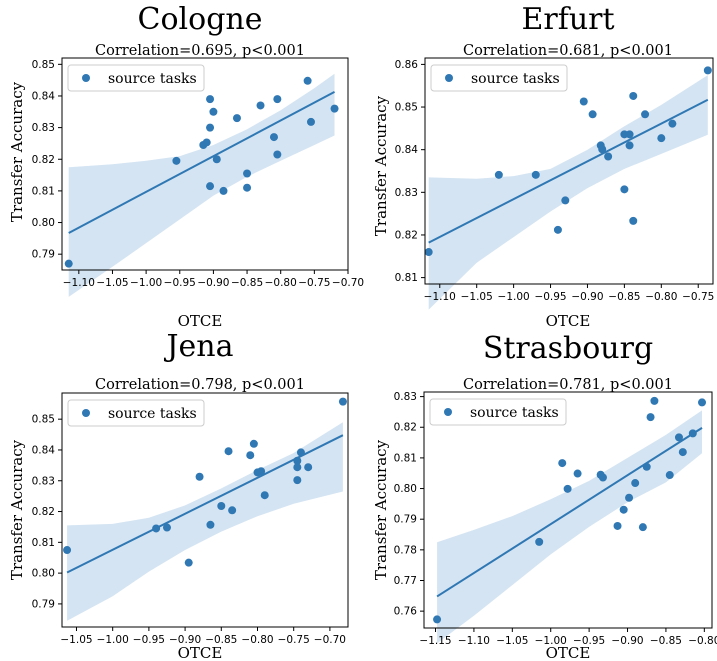 The image size is (717, 661). What do you see at coordinates (200, 51) in the screenshot?
I see `chart-subtitle: Correlation=0.695, p<0.001` at bounding box center [200, 51].